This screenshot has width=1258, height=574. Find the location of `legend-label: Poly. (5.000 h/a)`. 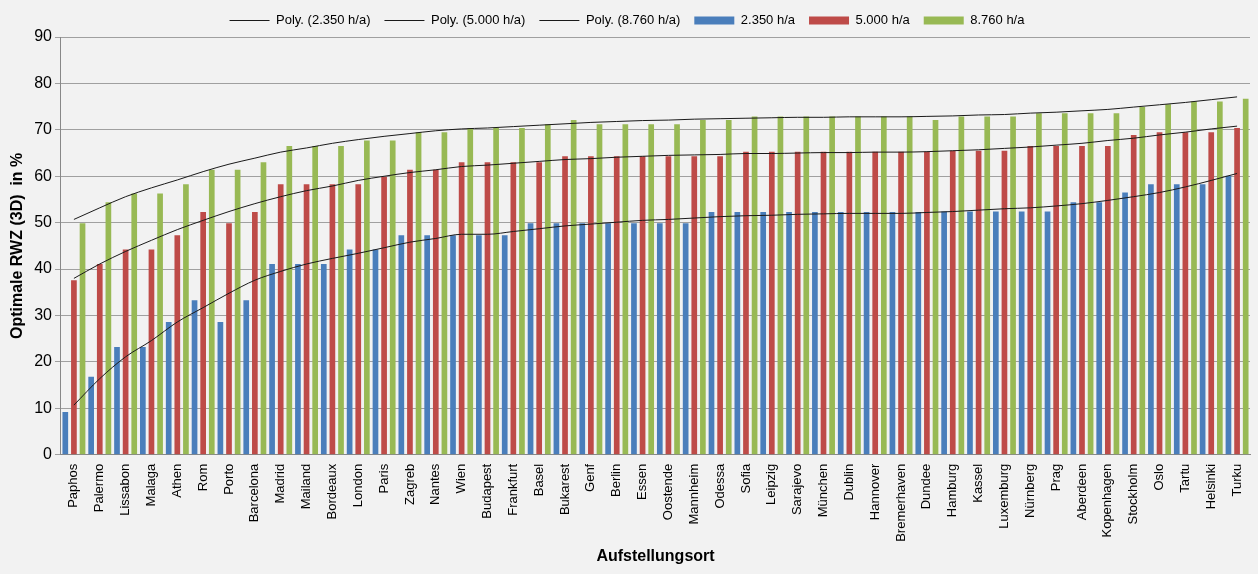

legend-label: Poly. (5.000 h/a) is located at coordinates (478, 20).